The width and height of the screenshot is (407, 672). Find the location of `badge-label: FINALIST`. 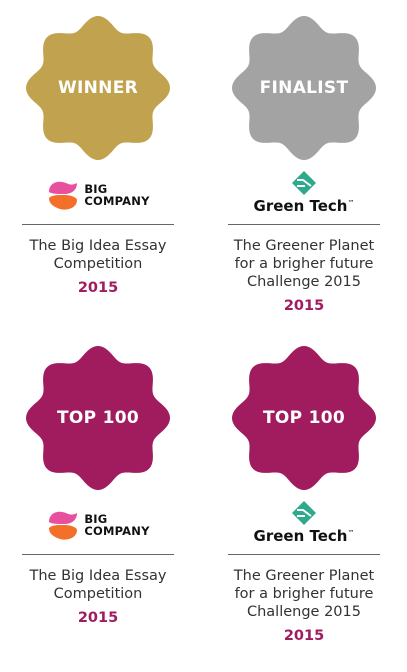

badge-label: FINALIST is located at coordinates (304, 88).